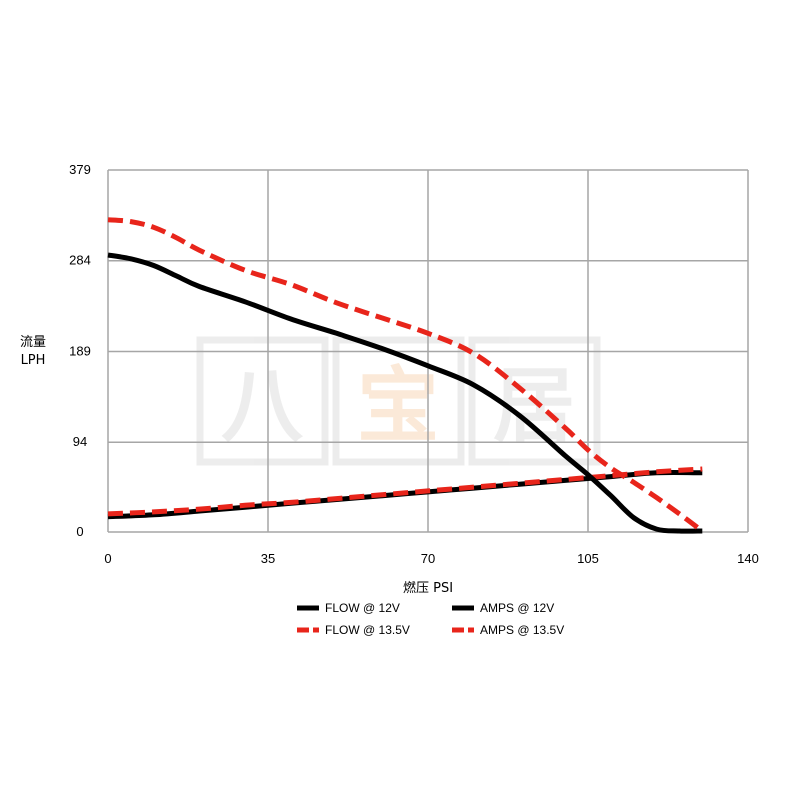  What do you see at coordinates (517, 608) in the screenshot?
I see `legend-label-1: AMPS @ 12V` at bounding box center [517, 608].